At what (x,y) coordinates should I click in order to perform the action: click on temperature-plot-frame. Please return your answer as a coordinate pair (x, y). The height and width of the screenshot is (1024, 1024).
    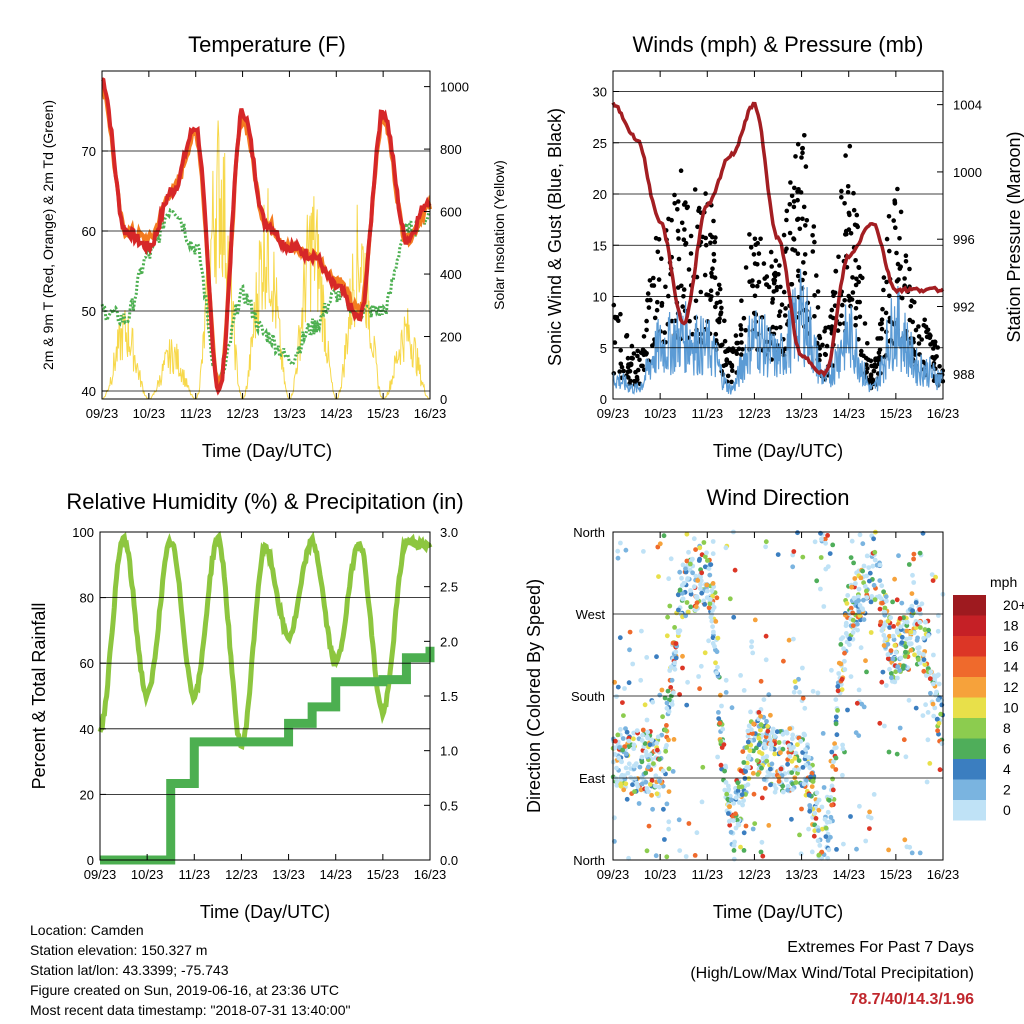
    Looking at the image, I should click on (266, 235).